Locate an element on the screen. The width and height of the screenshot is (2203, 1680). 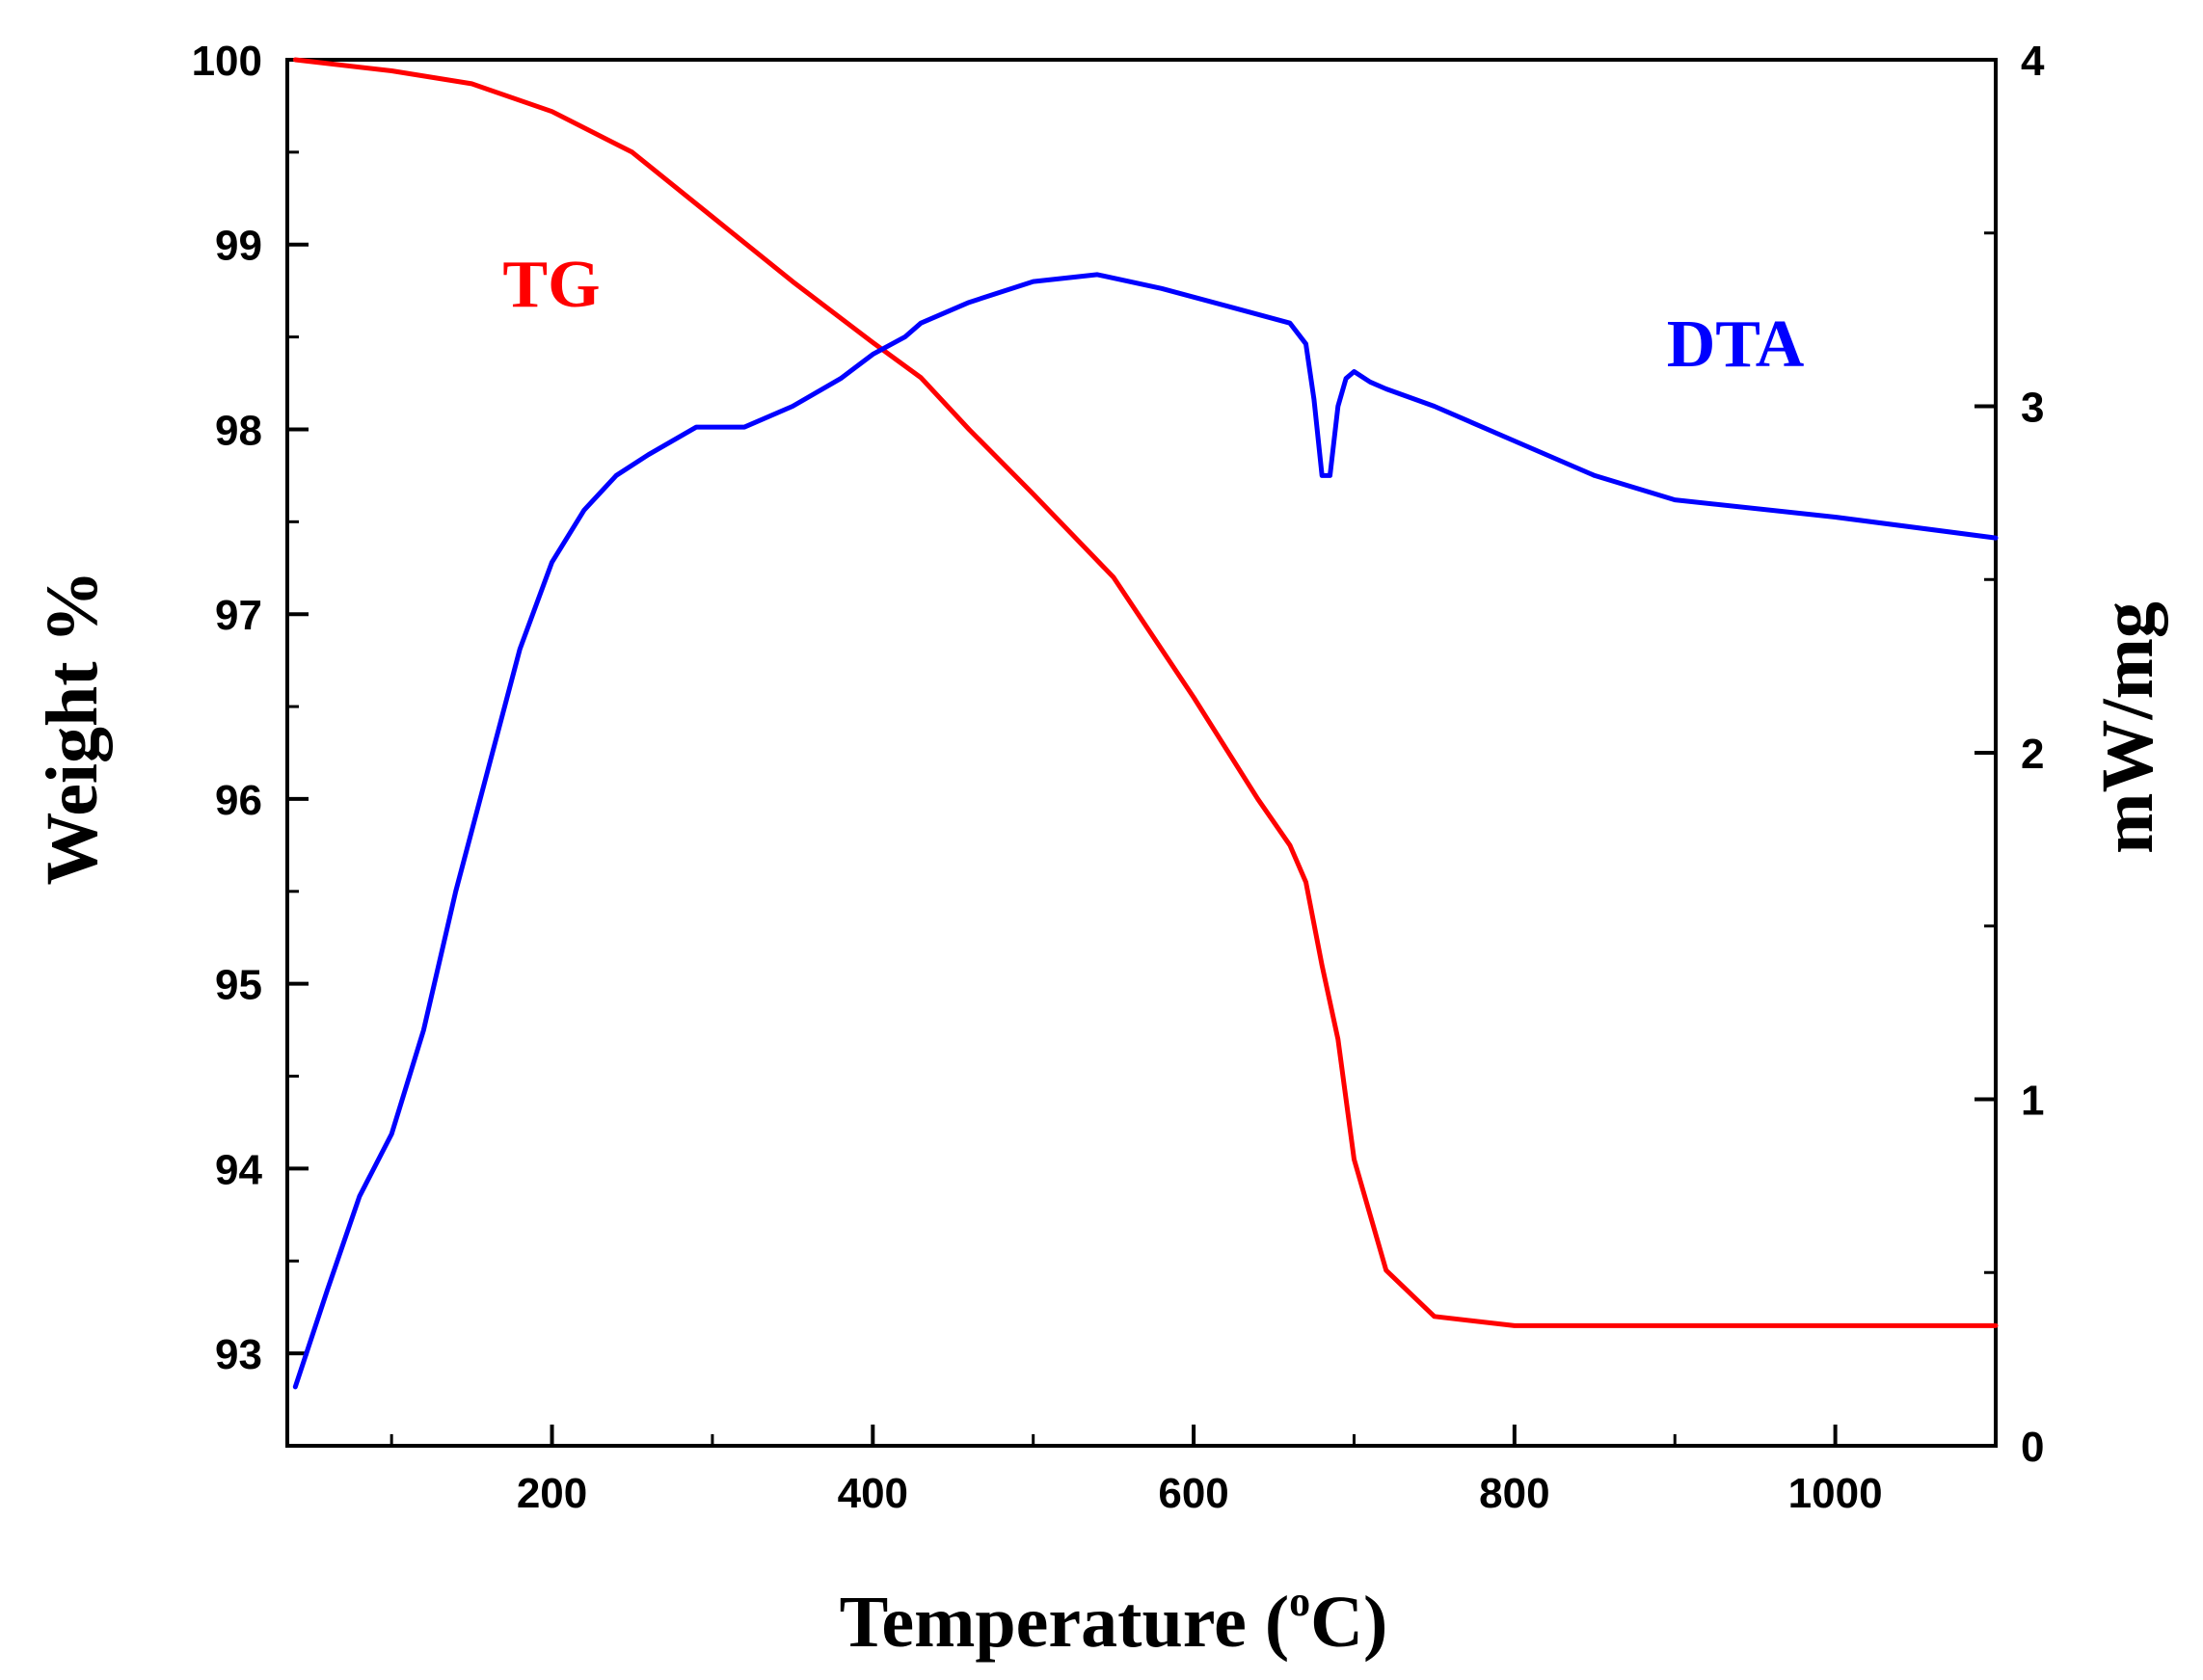
right-y-tick-label: 2 is located at coordinates (2032, 754).